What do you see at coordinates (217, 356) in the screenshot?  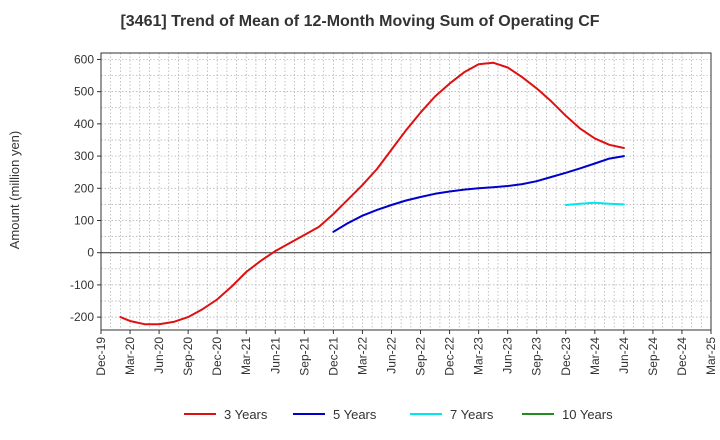 I see `x-tick-label: Dec-20` at bounding box center [217, 356].